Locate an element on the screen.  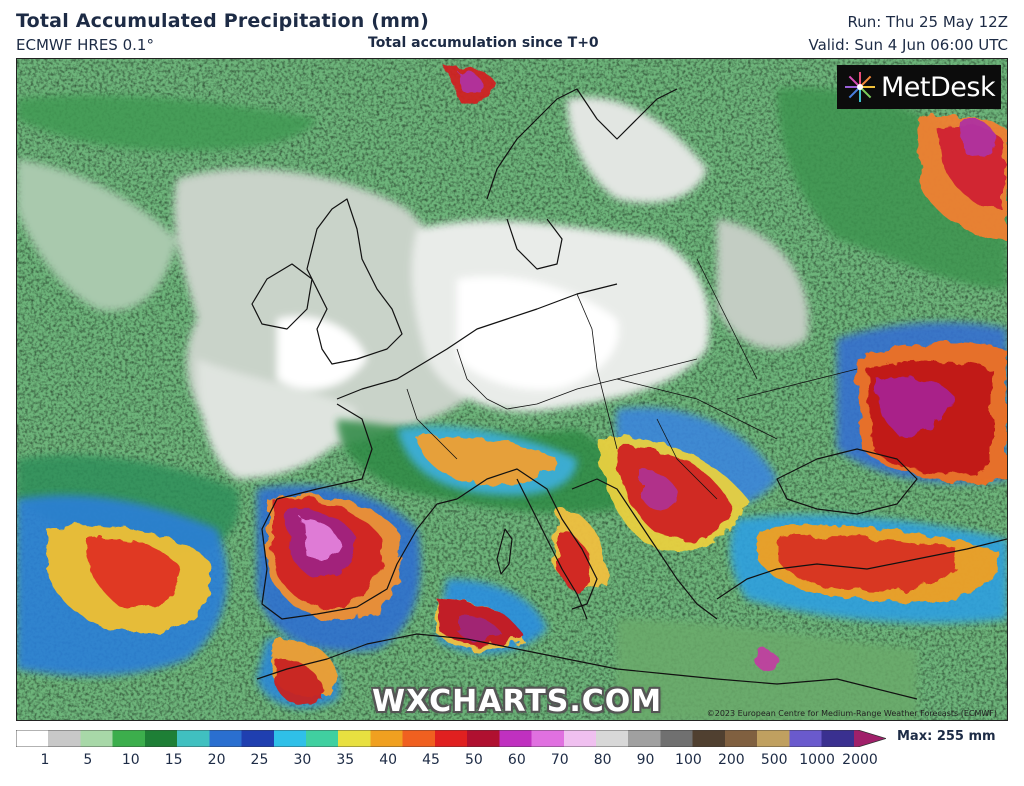
scale-tick-label: 200 is located at coordinates (731, 760).